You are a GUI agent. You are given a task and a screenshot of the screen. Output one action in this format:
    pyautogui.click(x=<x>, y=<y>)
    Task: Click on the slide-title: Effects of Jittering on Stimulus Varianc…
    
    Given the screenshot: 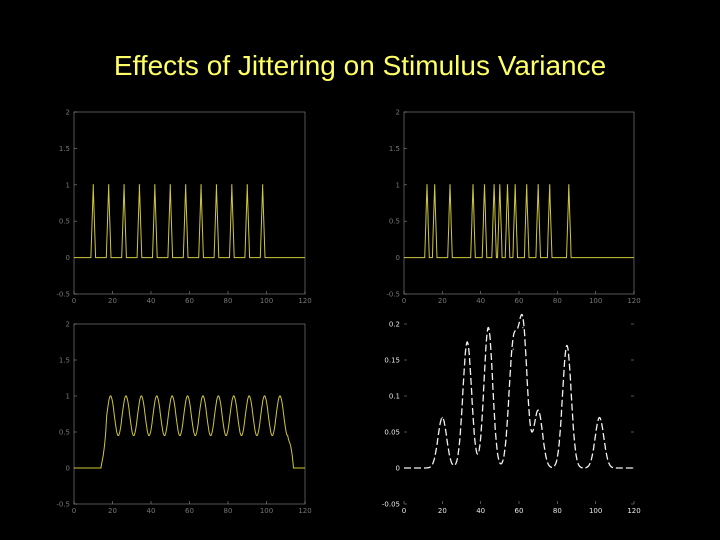 What is the action you would take?
    pyautogui.click(x=360, y=65)
    